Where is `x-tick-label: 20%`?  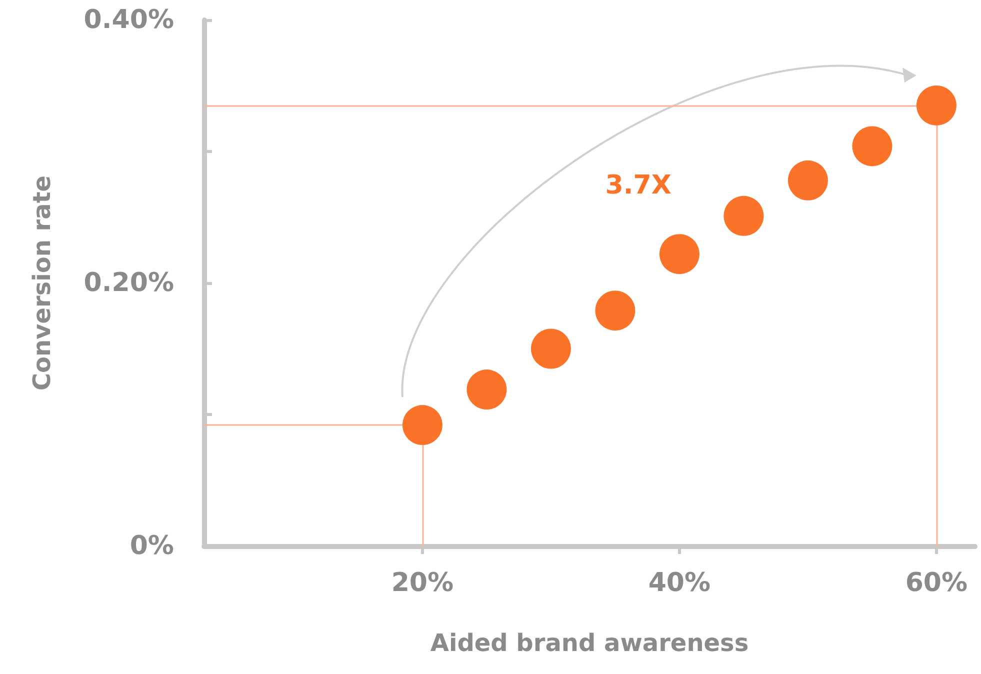
x-tick-label: 20% is located at coordinates (422, 583).